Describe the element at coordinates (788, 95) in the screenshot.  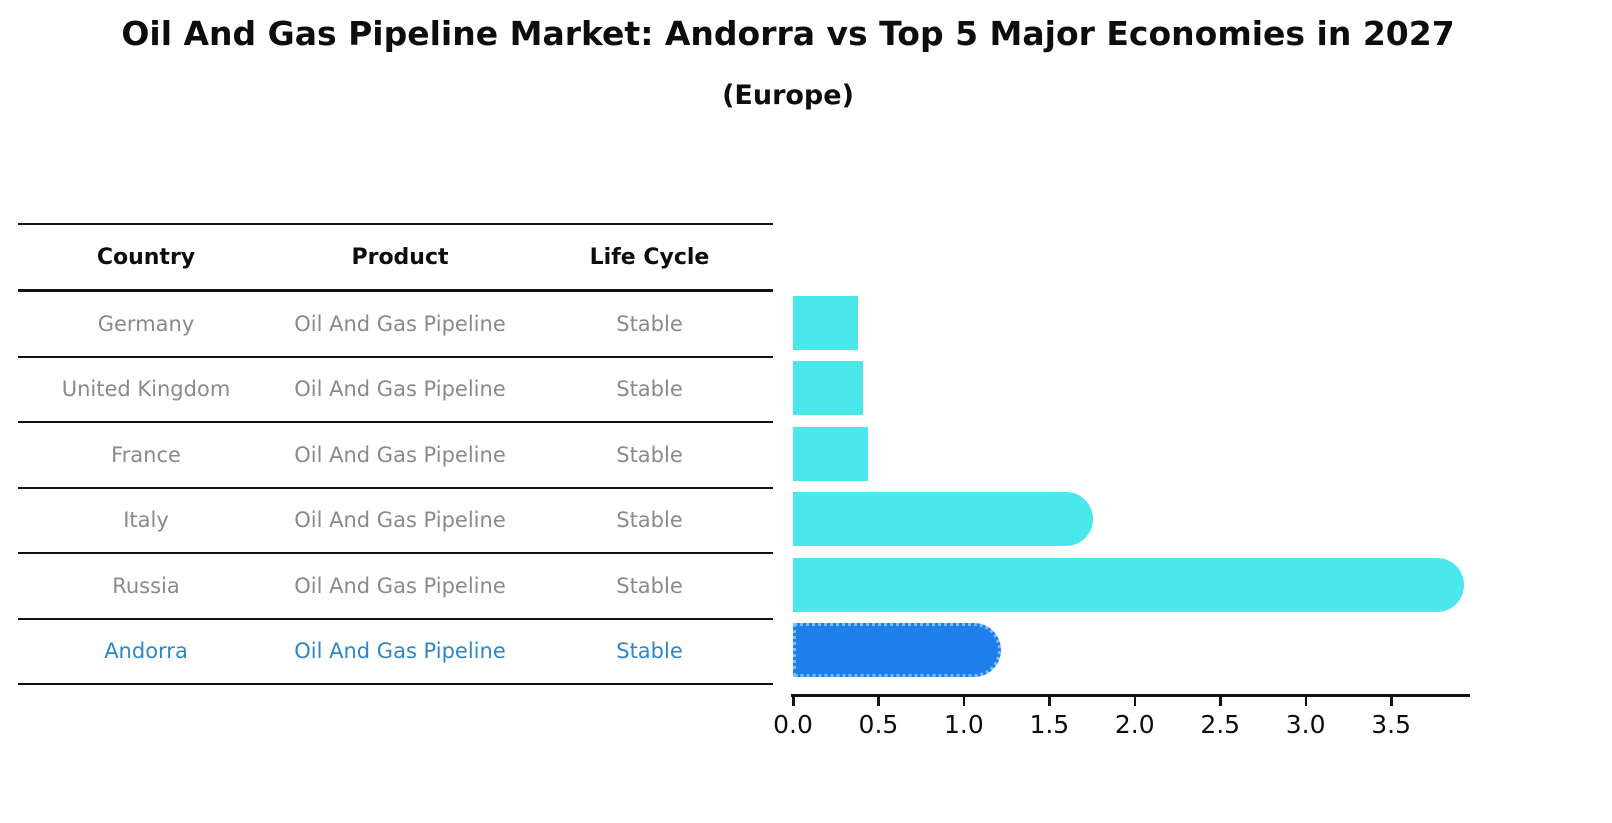
I see `chart-subtitle: (Europe)` at that location.